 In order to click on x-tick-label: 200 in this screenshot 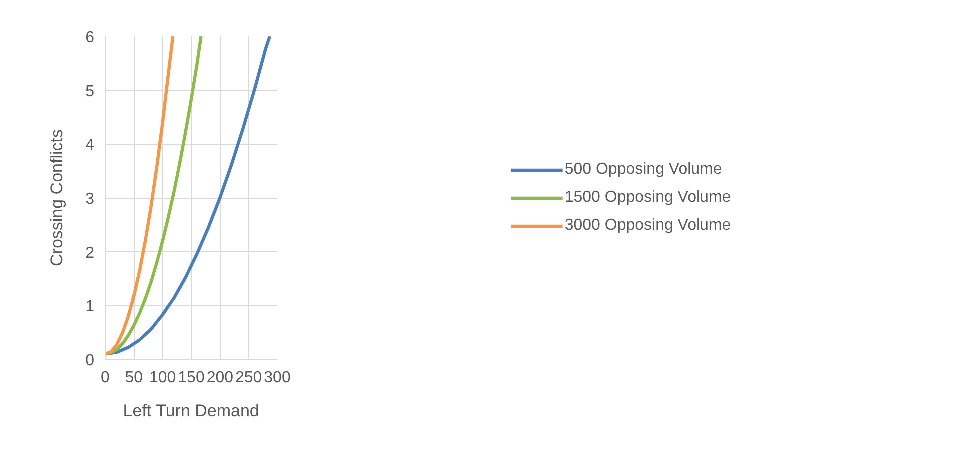, I will do `click(220, 378)`.